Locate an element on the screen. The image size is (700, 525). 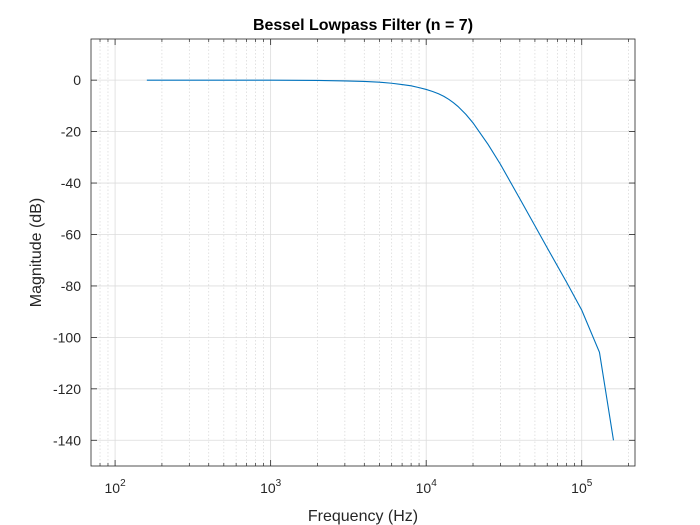
y-tick-label: -40 is located at coordinates (71, 183).